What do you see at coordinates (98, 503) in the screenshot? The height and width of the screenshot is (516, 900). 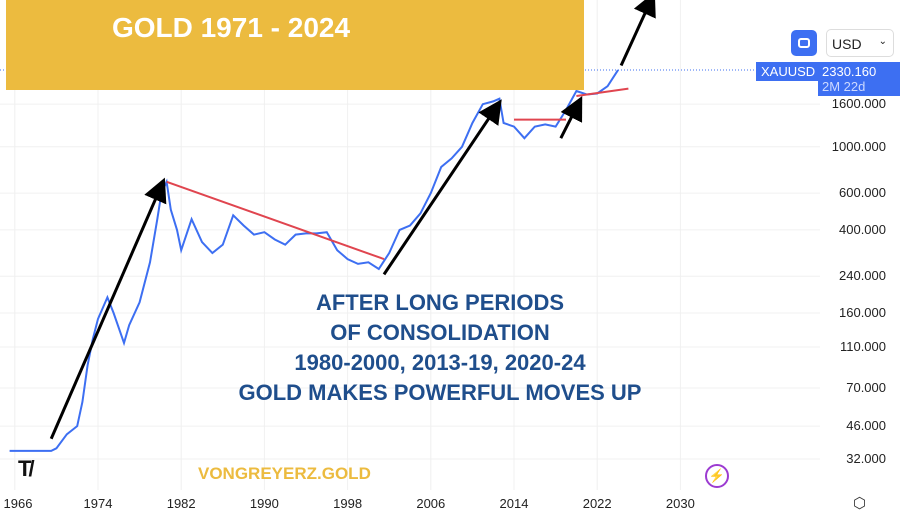 I see `x-tick-label: 1974` at bounding box center [98, 503].